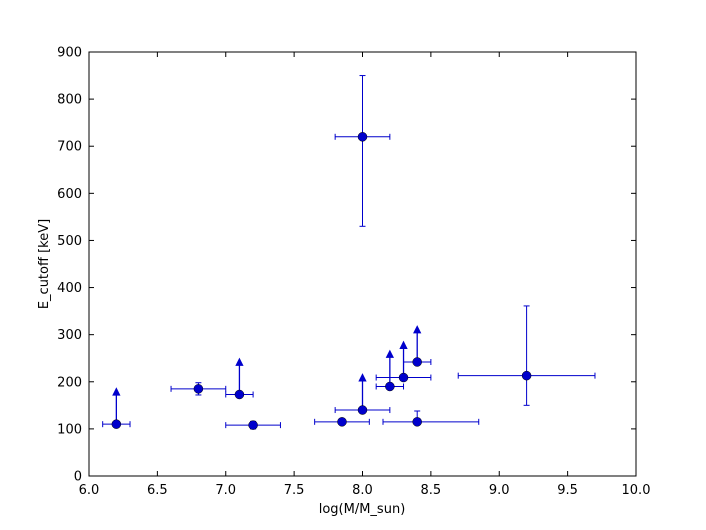 The width and height of the screenshot is (706, 530). What do you see at coordinates (69, 147) in the screenshot?
I see `y-tick-label: 700` at bounding box center [69, 147].